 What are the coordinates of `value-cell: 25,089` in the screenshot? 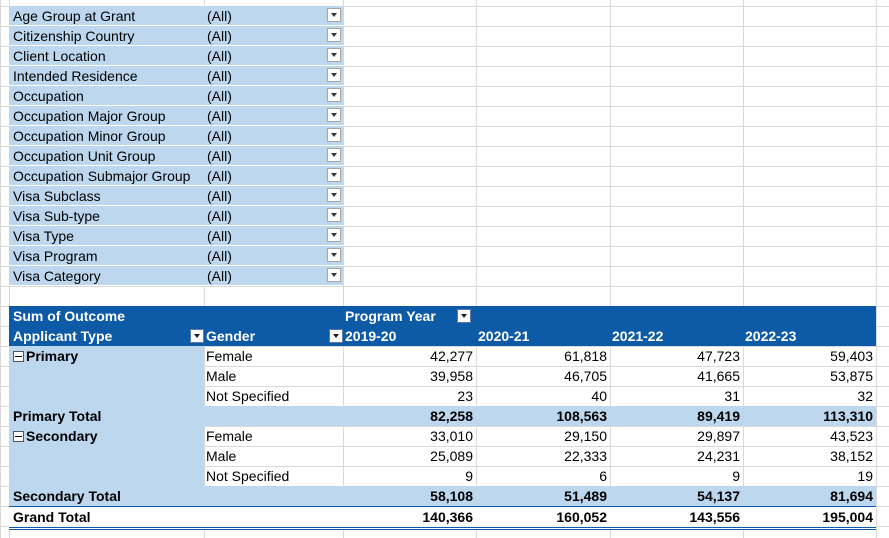 It's located at (451, 456).